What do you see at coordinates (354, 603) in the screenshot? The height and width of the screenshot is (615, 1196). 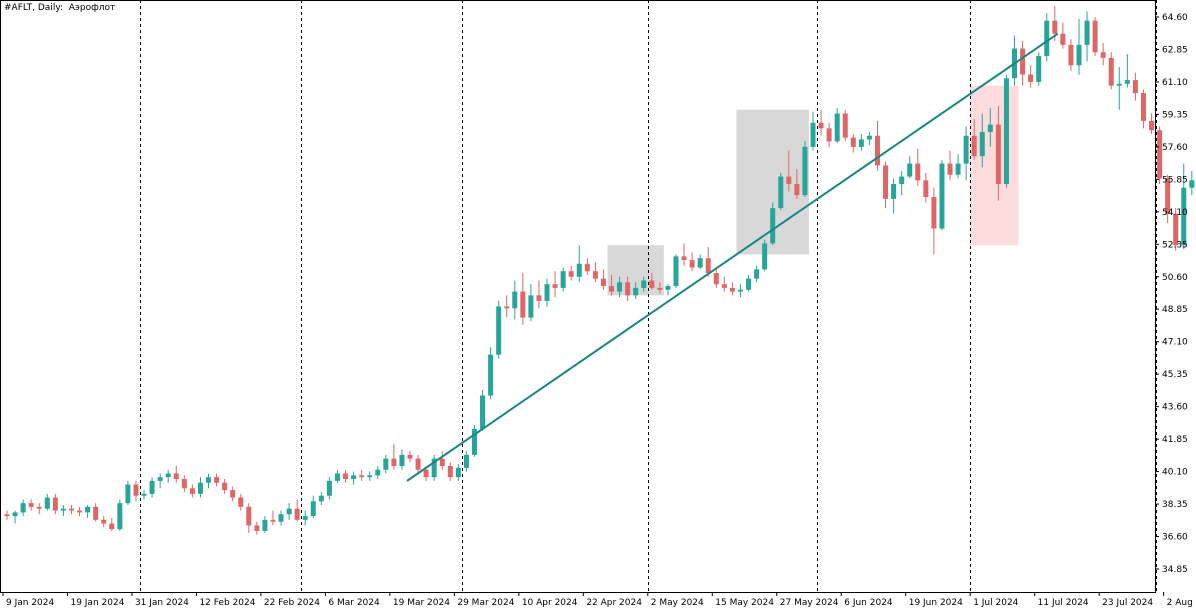 I see `time-tick-label: 6 Mar 2024` at bounding box center [354, 603].